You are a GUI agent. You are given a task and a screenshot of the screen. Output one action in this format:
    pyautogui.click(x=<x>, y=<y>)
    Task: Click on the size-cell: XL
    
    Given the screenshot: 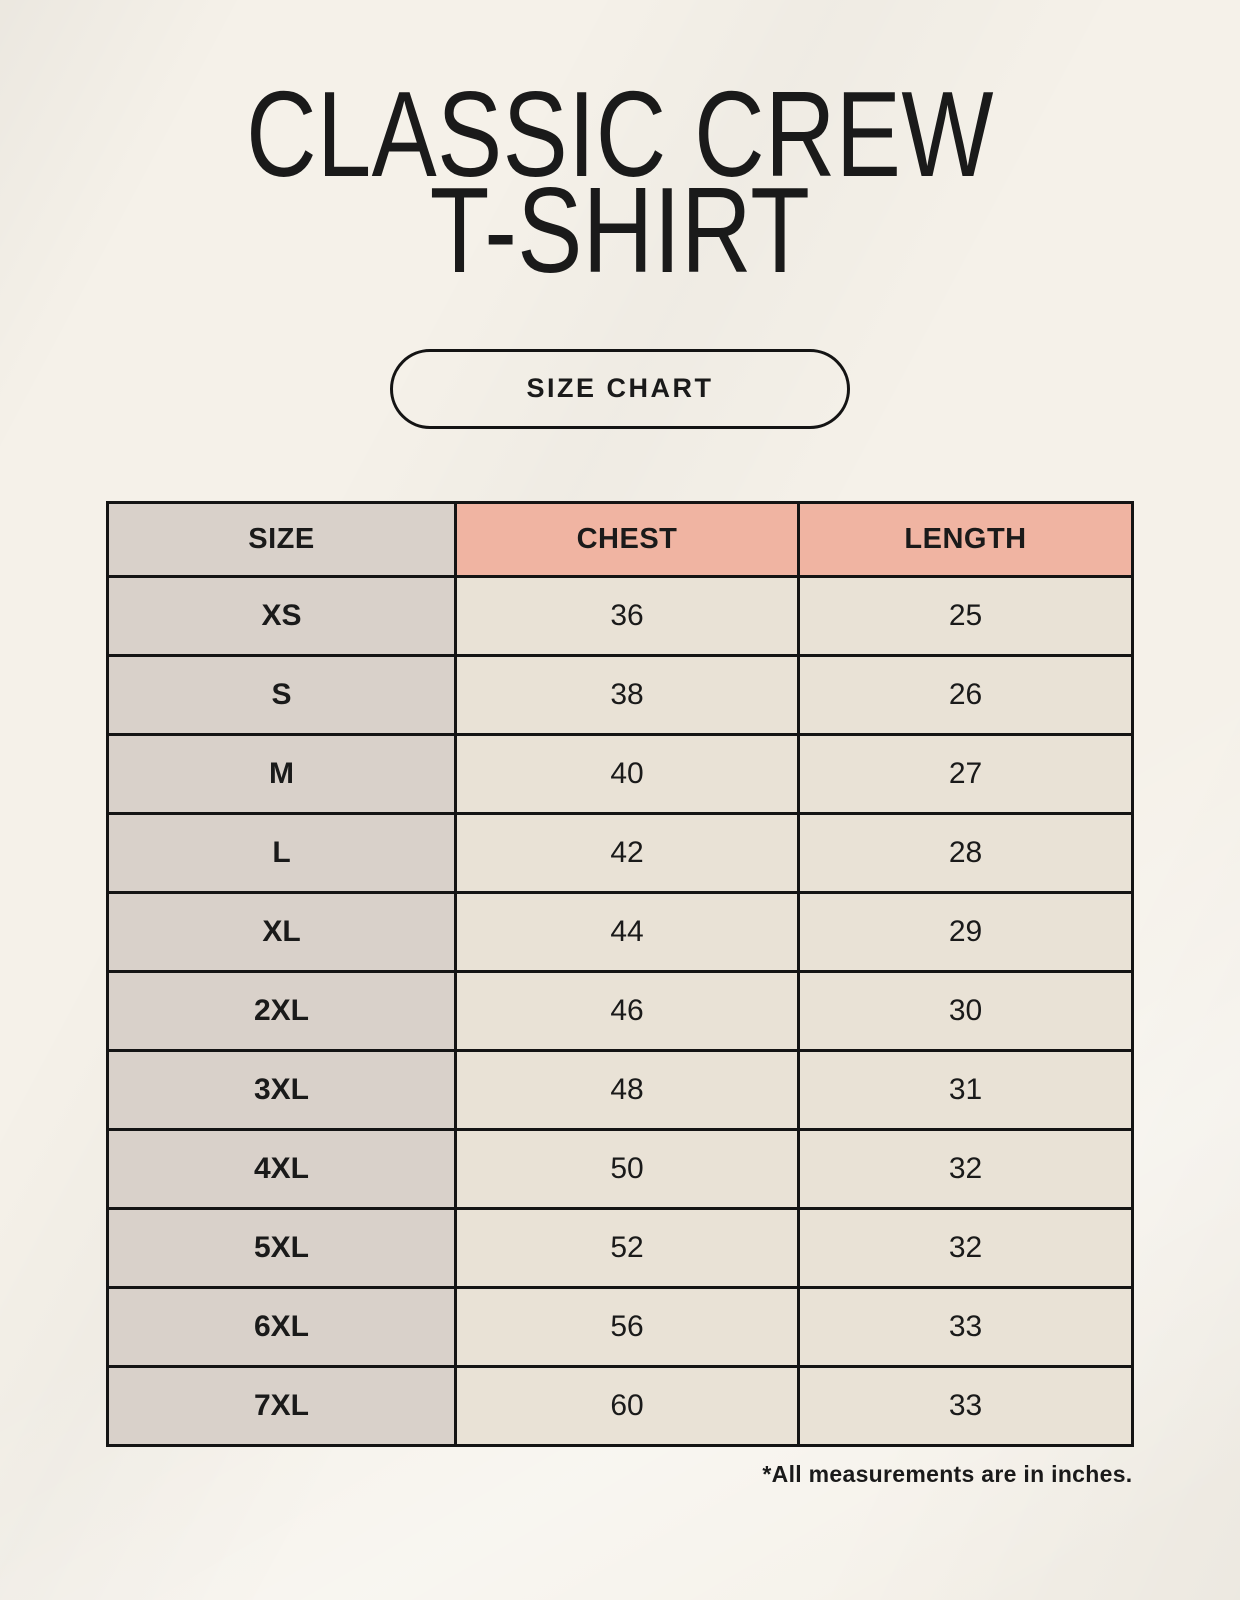 What is the action you would take?
    pyautogui.click(x=281, y=931)
    